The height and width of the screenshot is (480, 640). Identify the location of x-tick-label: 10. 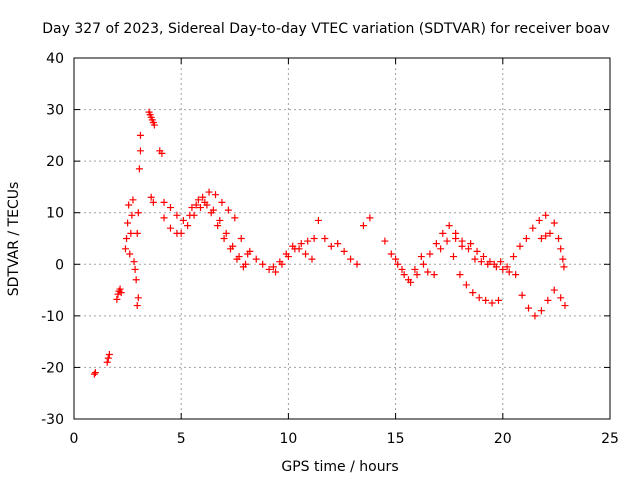
(288, 439).